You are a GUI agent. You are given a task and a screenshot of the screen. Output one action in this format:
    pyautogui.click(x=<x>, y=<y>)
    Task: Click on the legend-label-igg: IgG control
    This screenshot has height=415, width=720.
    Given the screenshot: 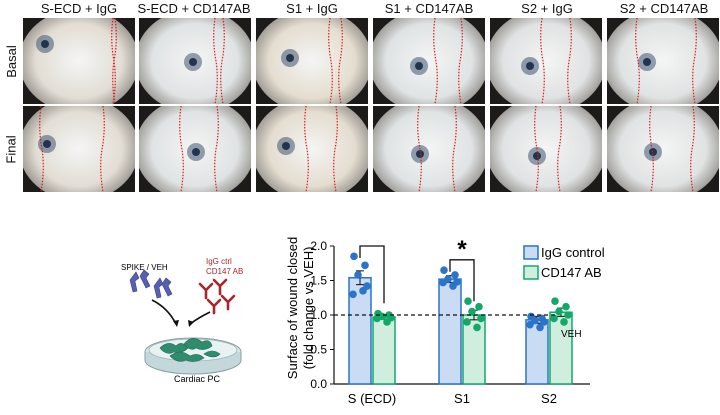 What is the action you would take?
    pyautogui.click(x=573, y=252)
    